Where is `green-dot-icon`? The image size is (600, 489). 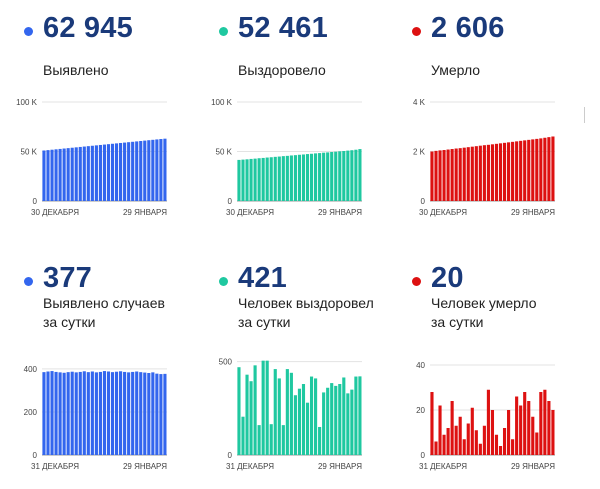 green-dot-icon is located at coordinates (223, 31).